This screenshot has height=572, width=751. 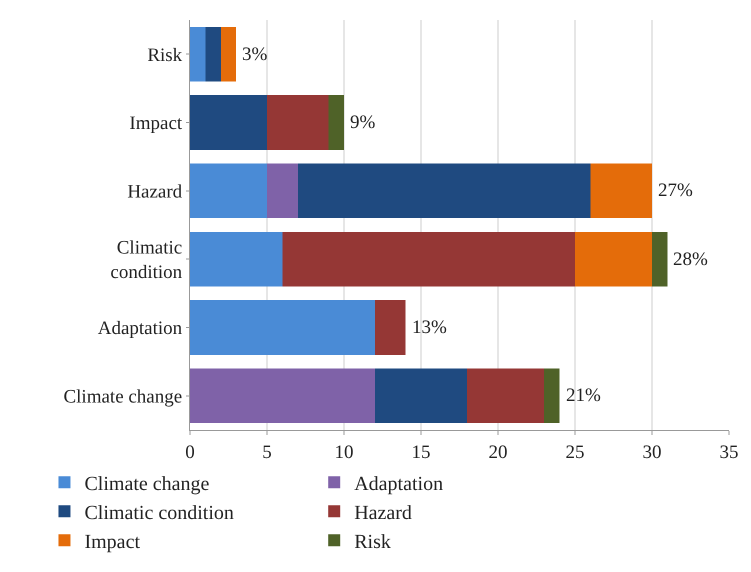 I want to click on x-tick-label: 25, so click(x=575, y=452).